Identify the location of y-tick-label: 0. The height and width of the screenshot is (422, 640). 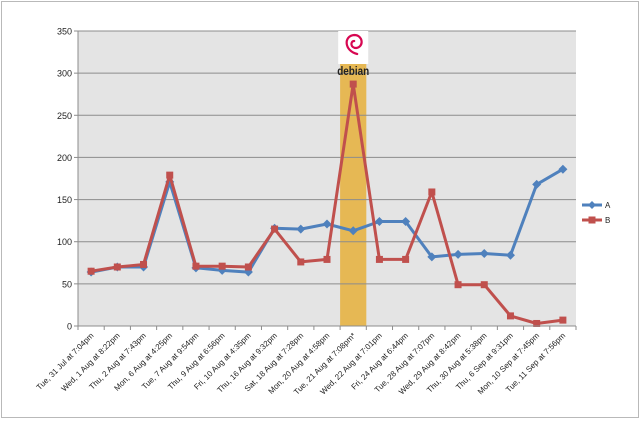
(69, 327).